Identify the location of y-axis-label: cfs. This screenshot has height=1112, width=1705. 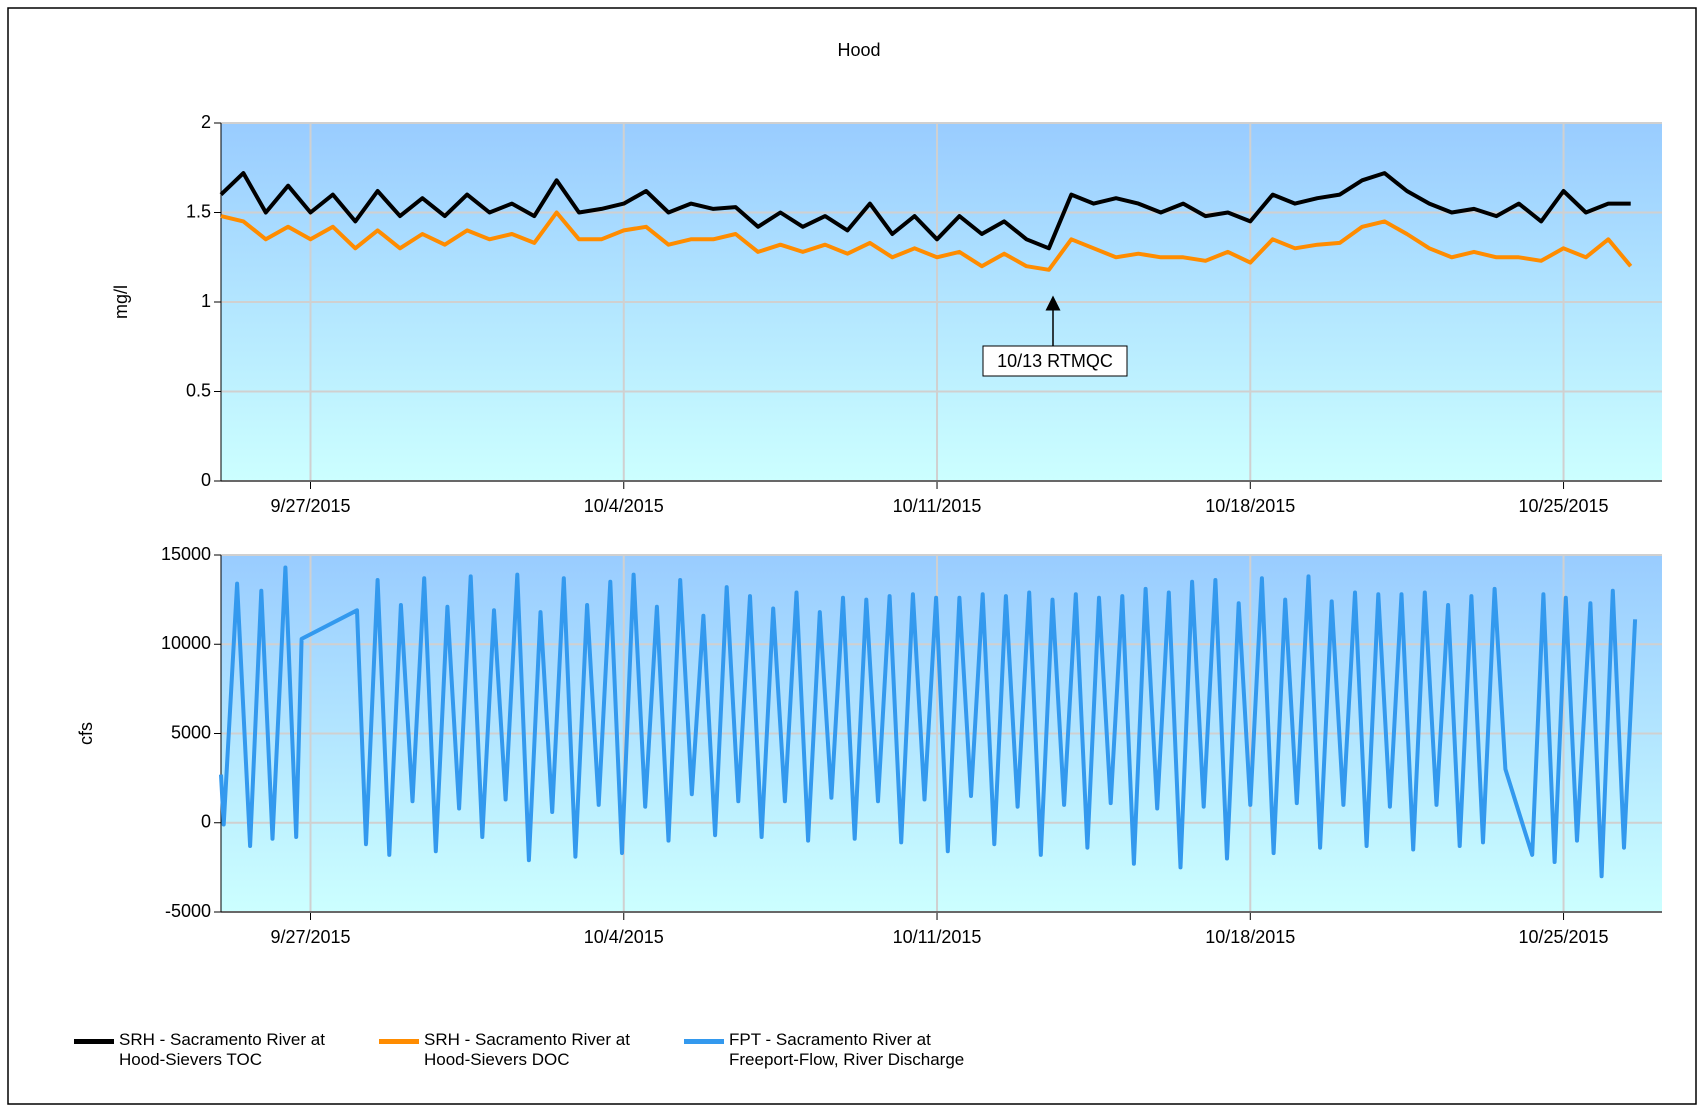
(86, 733).